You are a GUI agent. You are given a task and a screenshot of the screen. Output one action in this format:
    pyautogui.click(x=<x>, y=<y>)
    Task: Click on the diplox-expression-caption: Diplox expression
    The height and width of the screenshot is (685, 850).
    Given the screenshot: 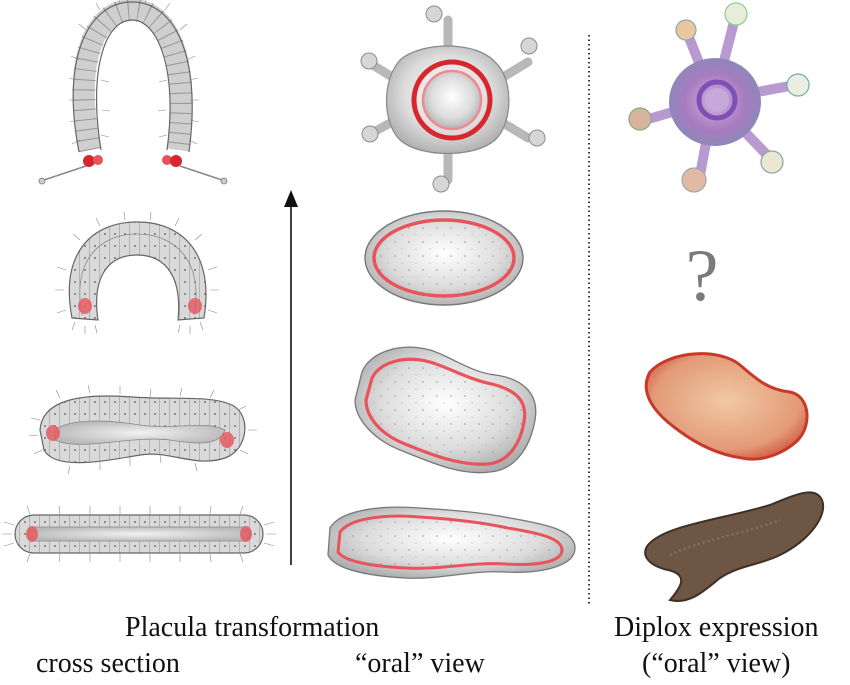 What is the action you would take?
    pyautogui.click(x=716, y=627)
    